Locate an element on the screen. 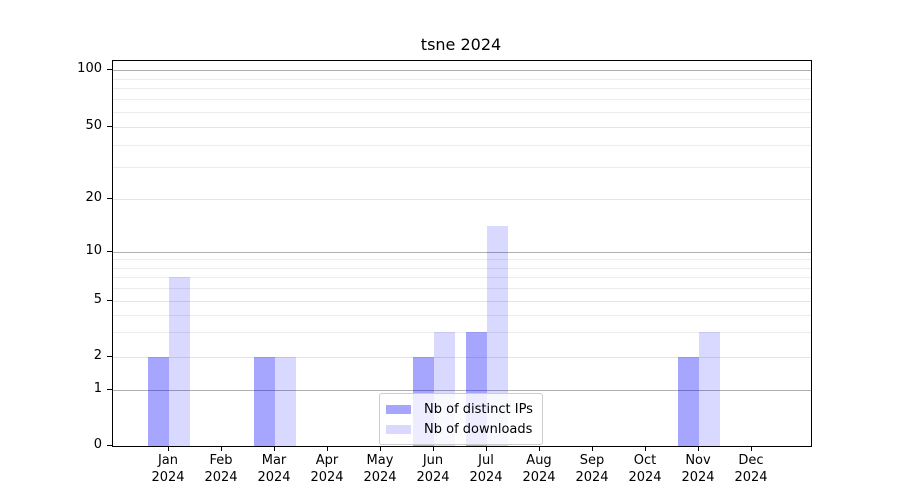 The width and height of the screenshot is (900, 500). x-tick-label-jan: Jan 2024 is located at coordinates (168, 469).